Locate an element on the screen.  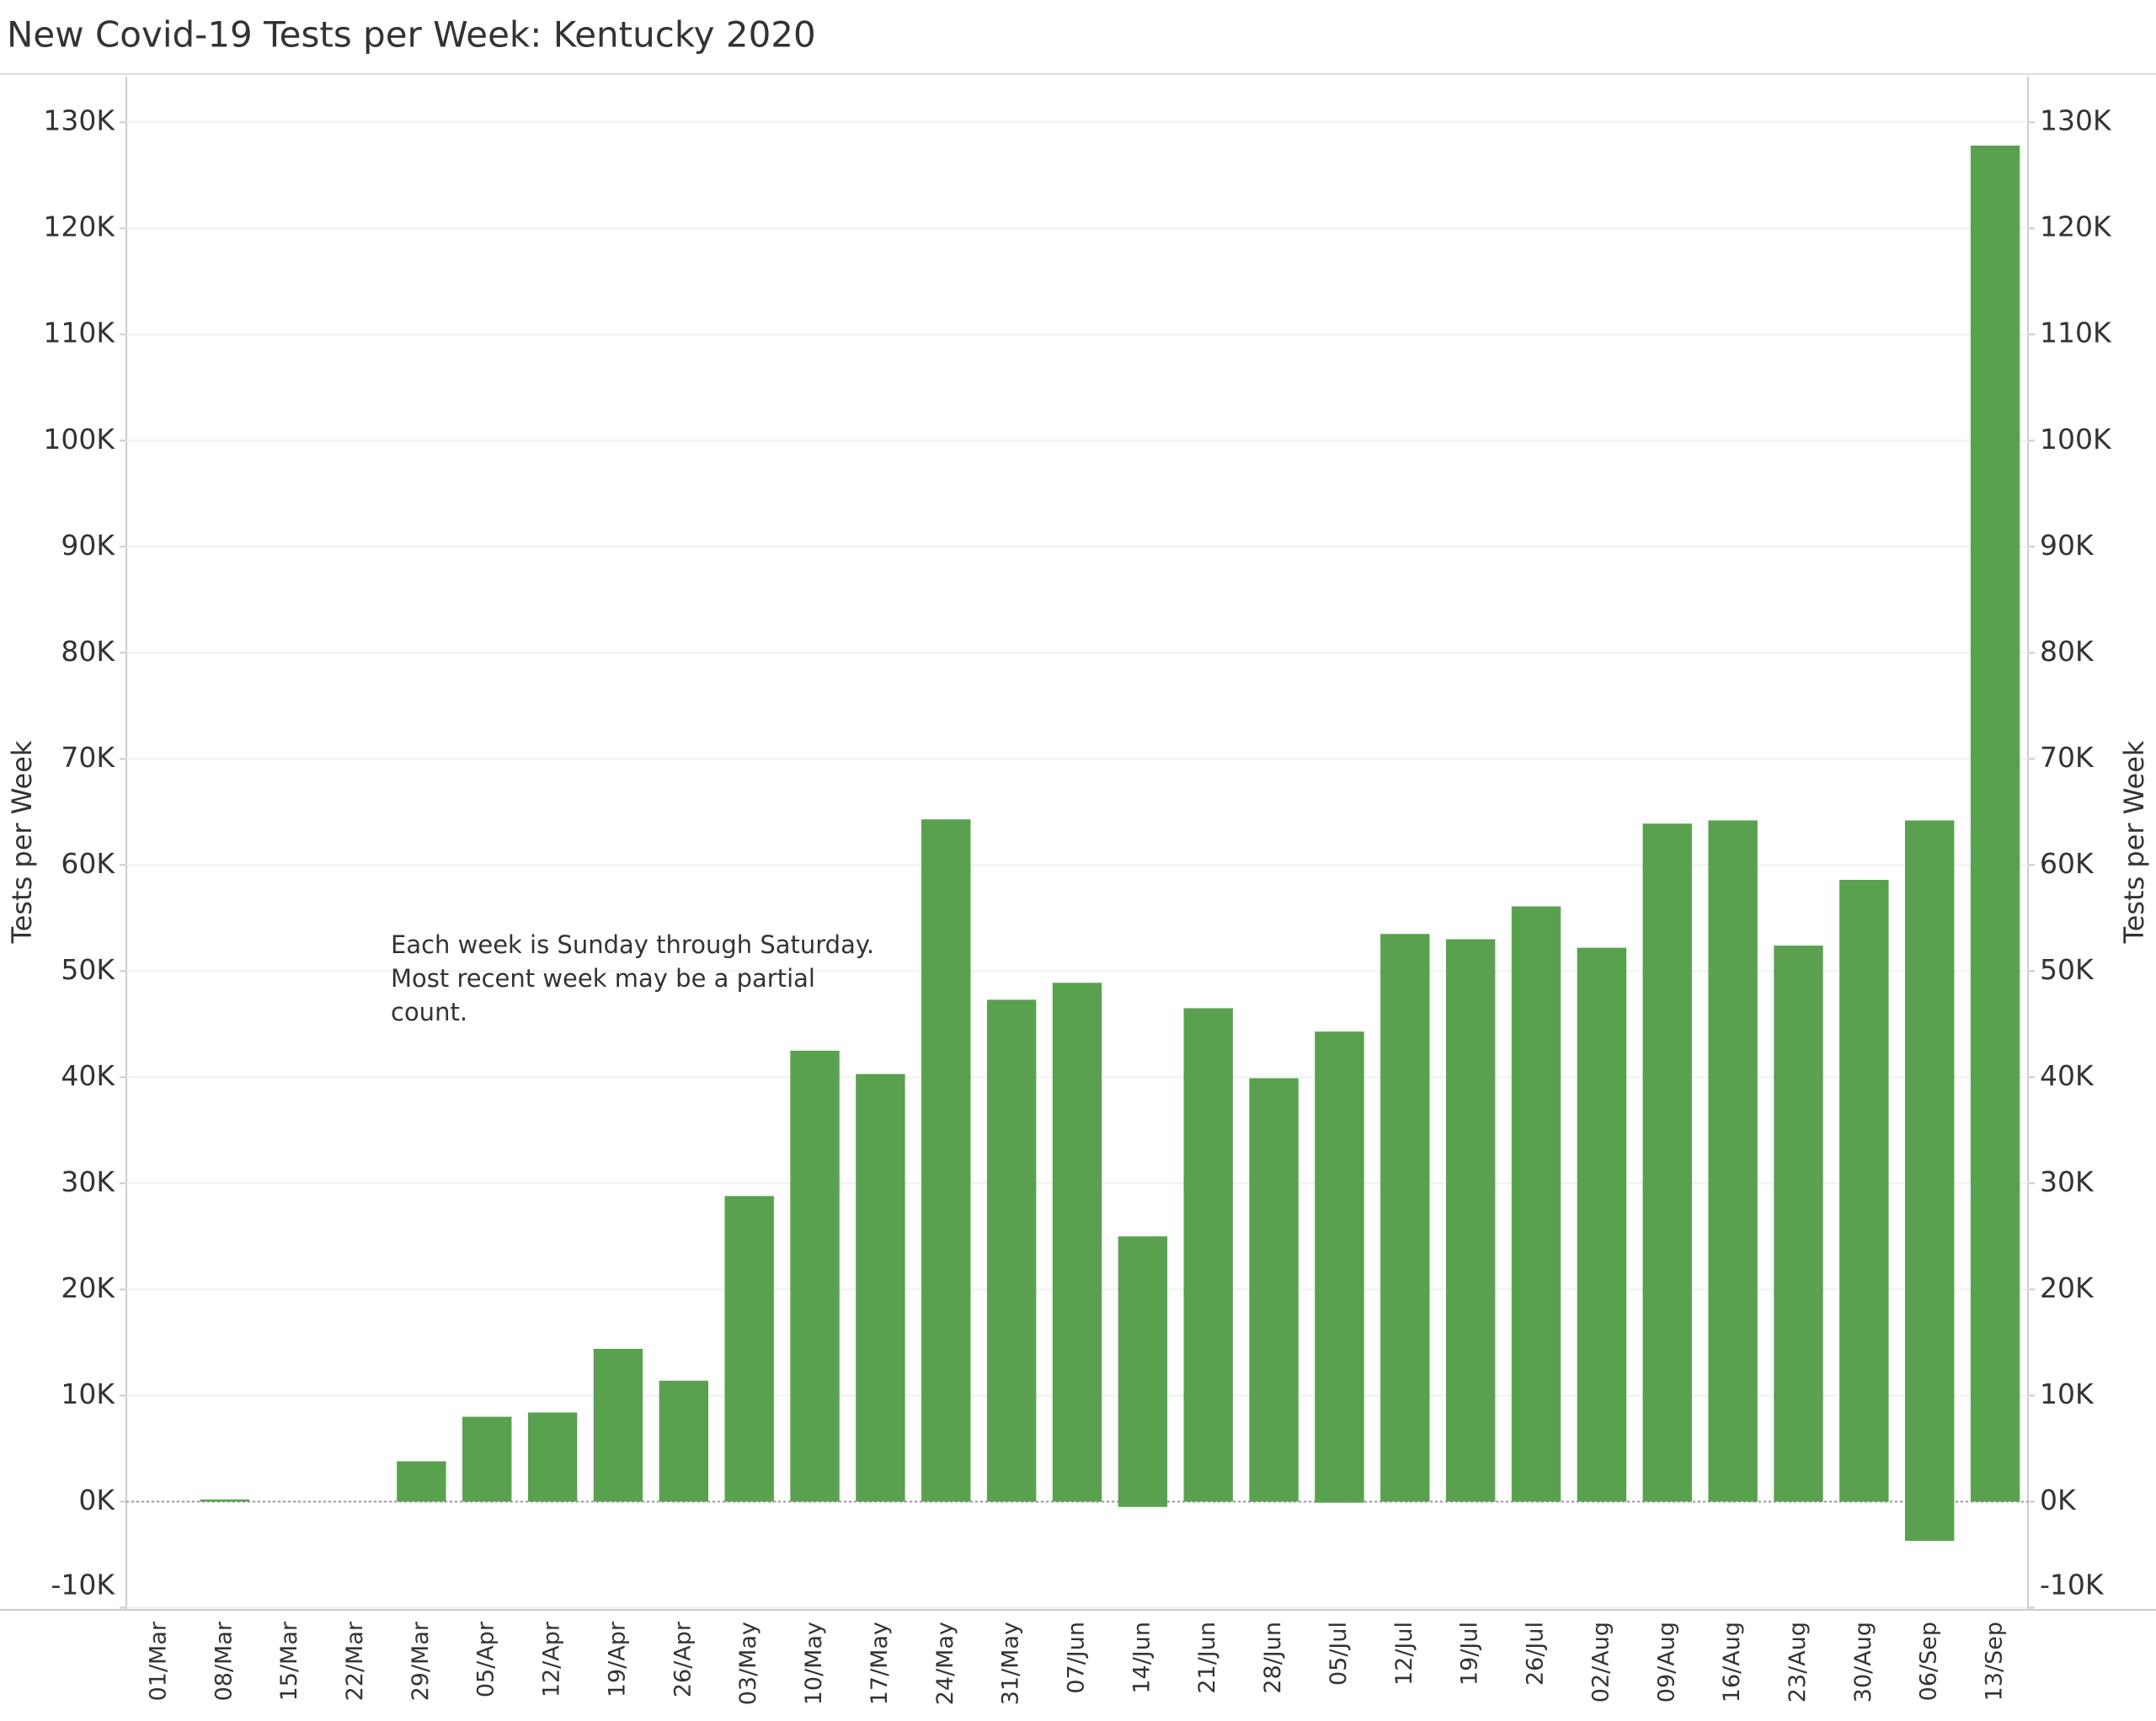
x-tick-label: 17/May is located at coordinates (880, 1663).